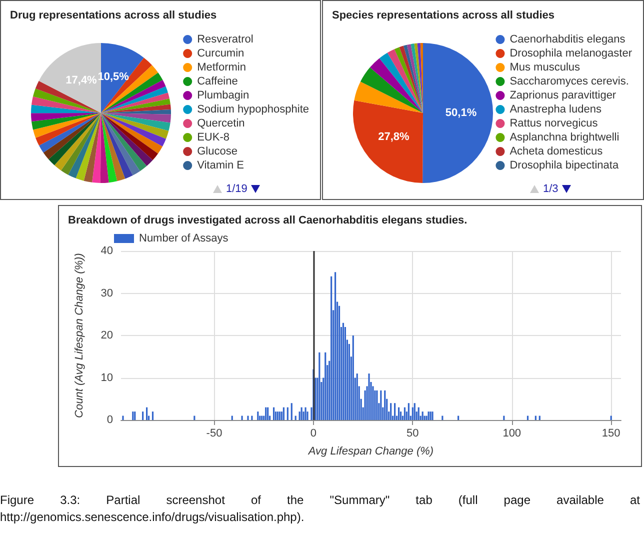  Describe the element at coordinates (412, 434) in the screenshot. I see `x-tick-label: 50` at that location.